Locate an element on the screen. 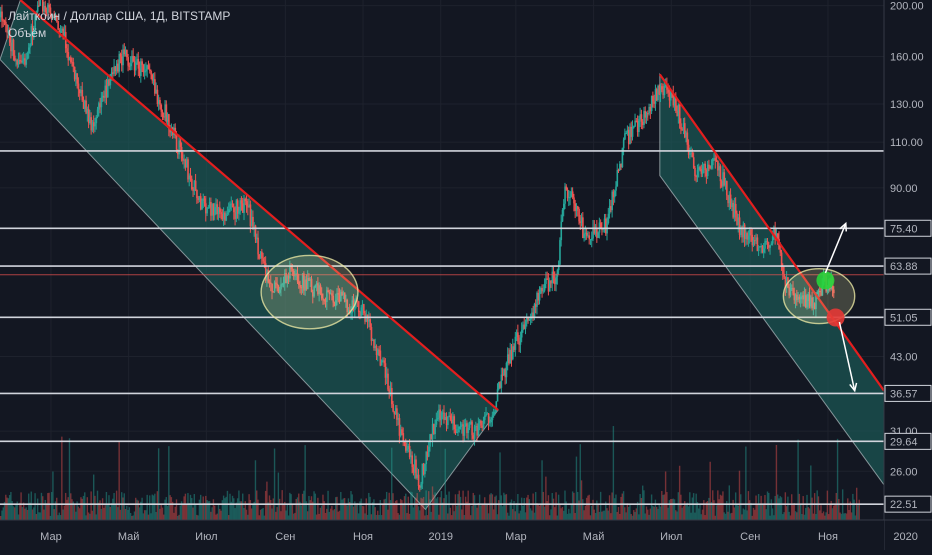  time-tick-label: 2020 is located at coordinates (905, 537).